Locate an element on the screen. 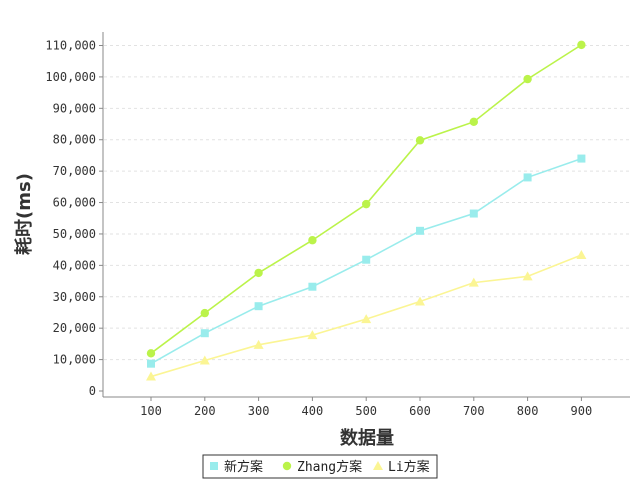  legend-box is located at coordinates (320, 466).